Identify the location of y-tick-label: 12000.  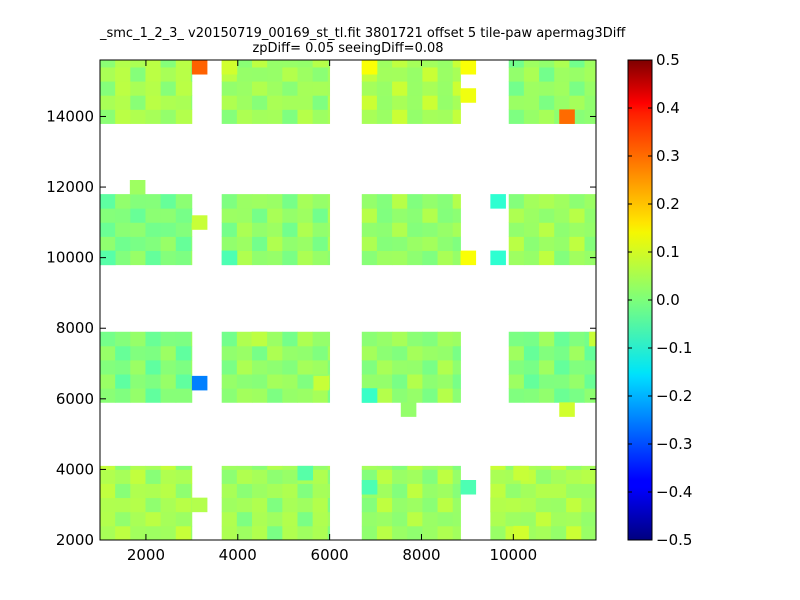
(70, 187).